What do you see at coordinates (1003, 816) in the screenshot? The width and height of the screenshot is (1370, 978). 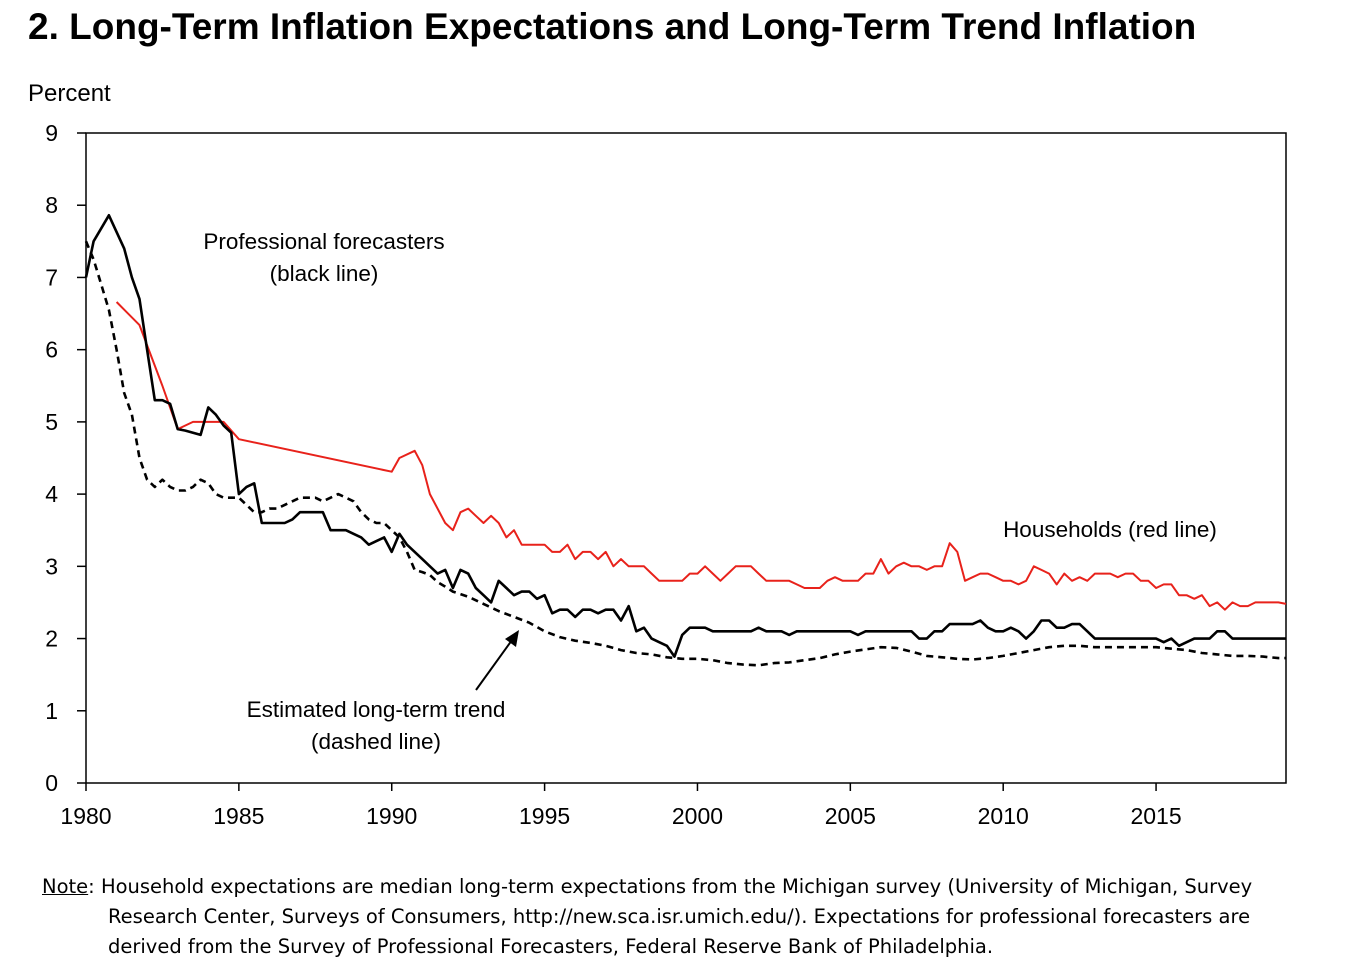 I see `x-tick-label: 2010` at bounding box center [1003, 816].